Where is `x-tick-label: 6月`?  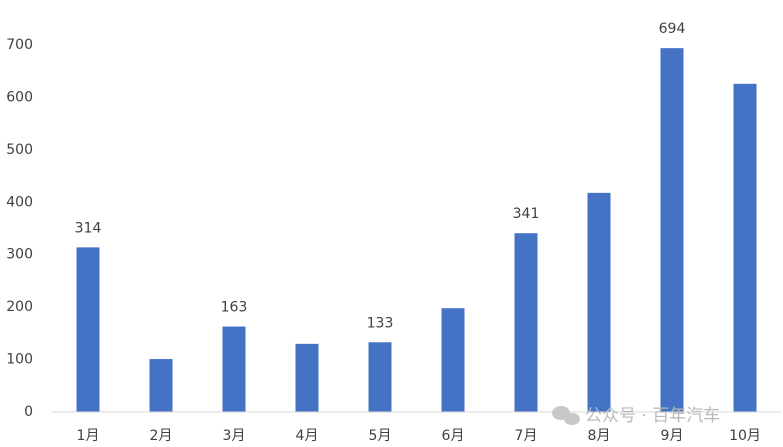 x-tick-label: 6月 is located at coordinates (453, 436).